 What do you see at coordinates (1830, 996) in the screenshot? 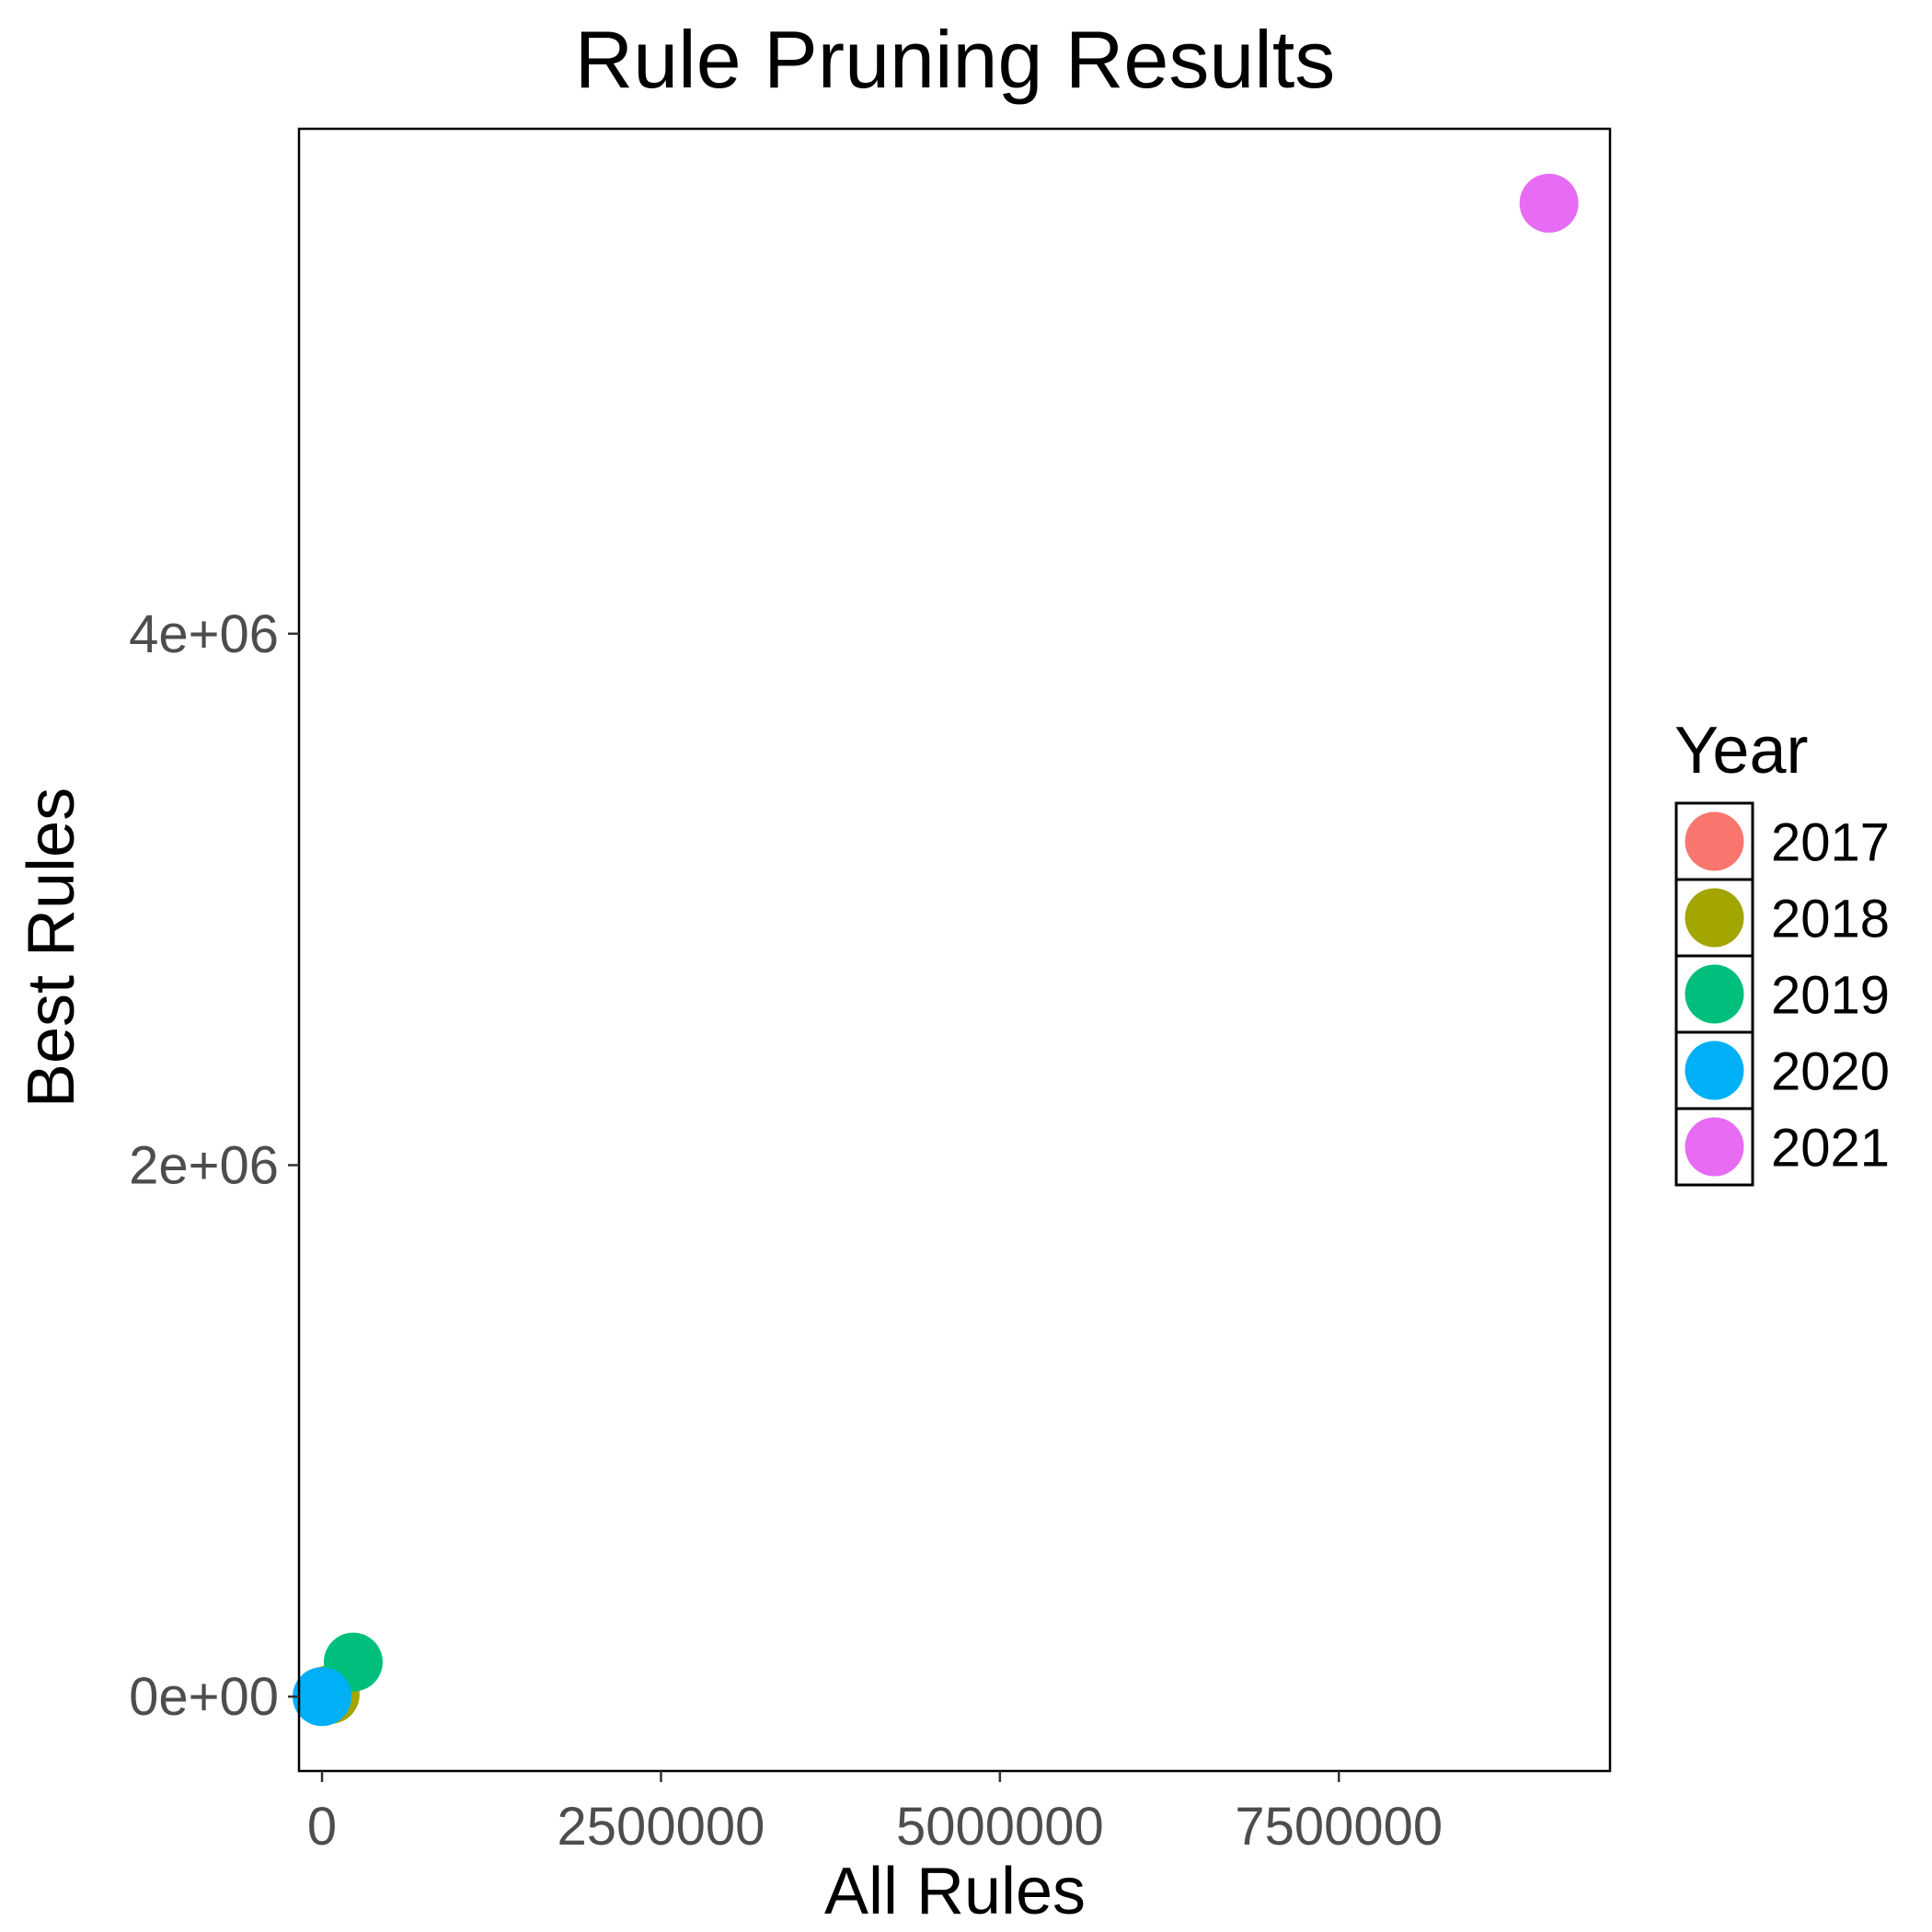
I see `legend-label: 2019` at bounding box center [1830, 996].